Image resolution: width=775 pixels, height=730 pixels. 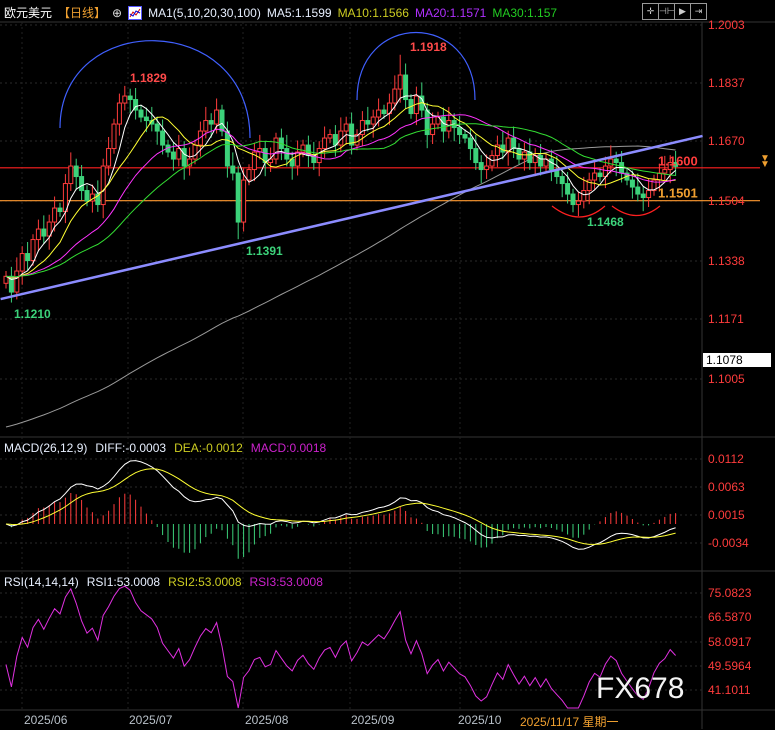 I want to click on rsi-tick: 58.0917, so click(x=730, y=642).